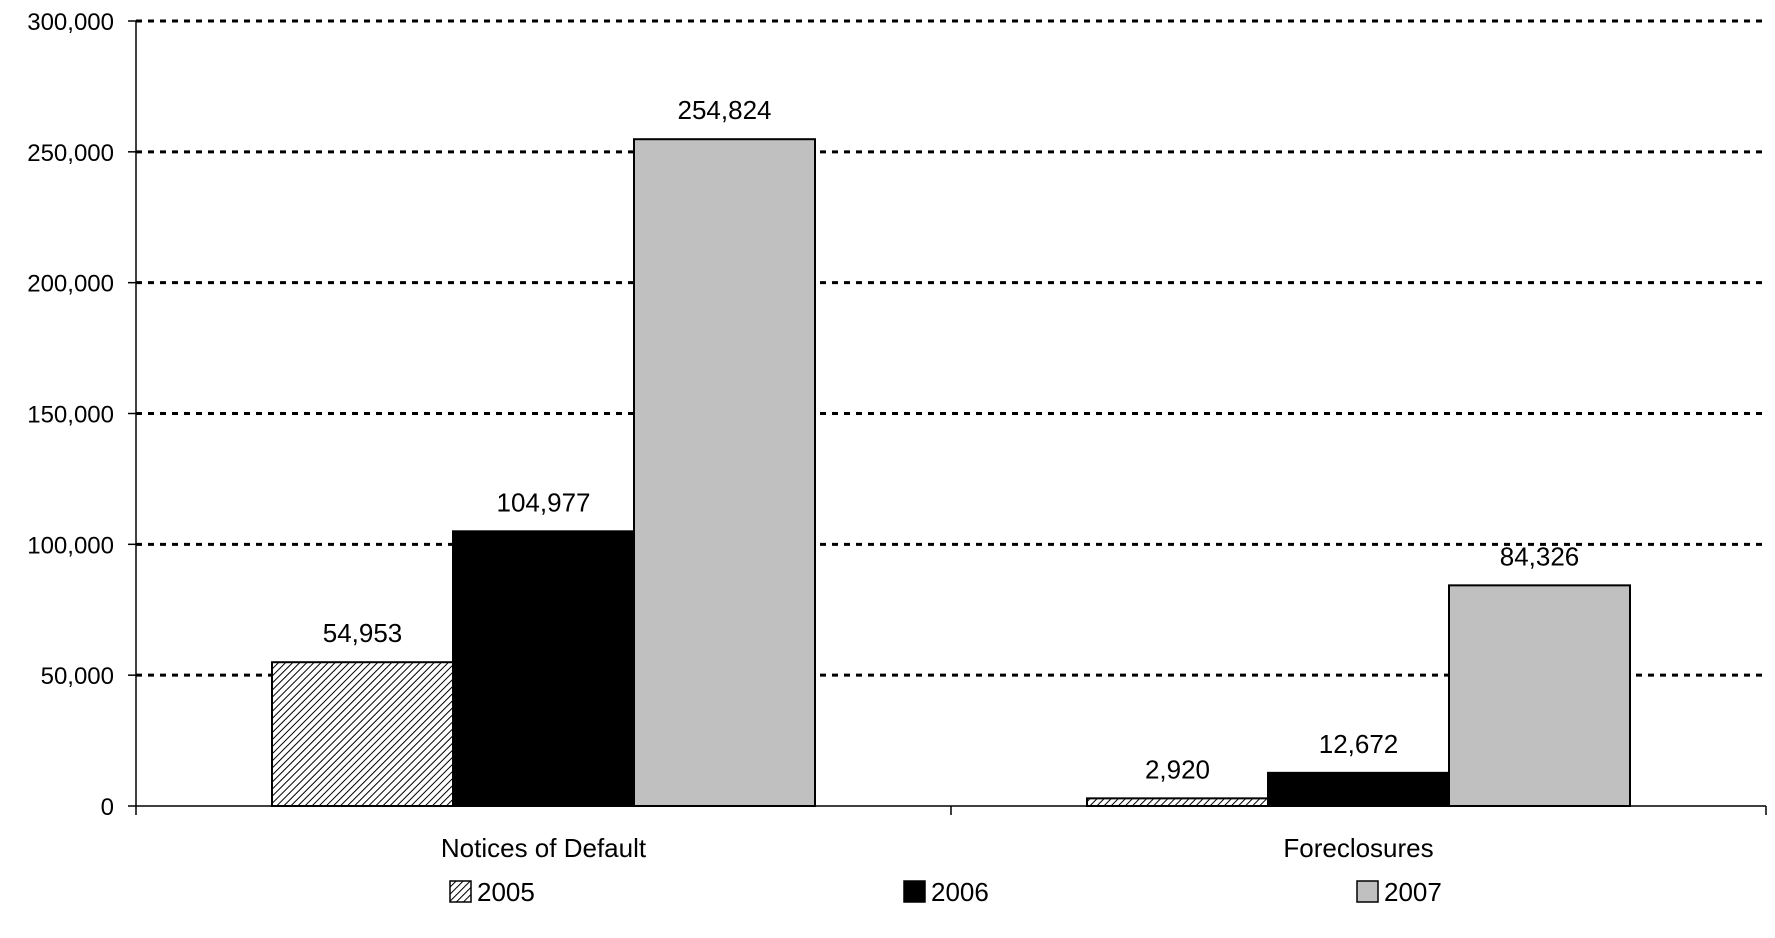 The image size is (1775, 938). What do you see at coordinates (725, 110) in the screenshot?
I see `data-label: 254,824` at bounding box center [725, 110].